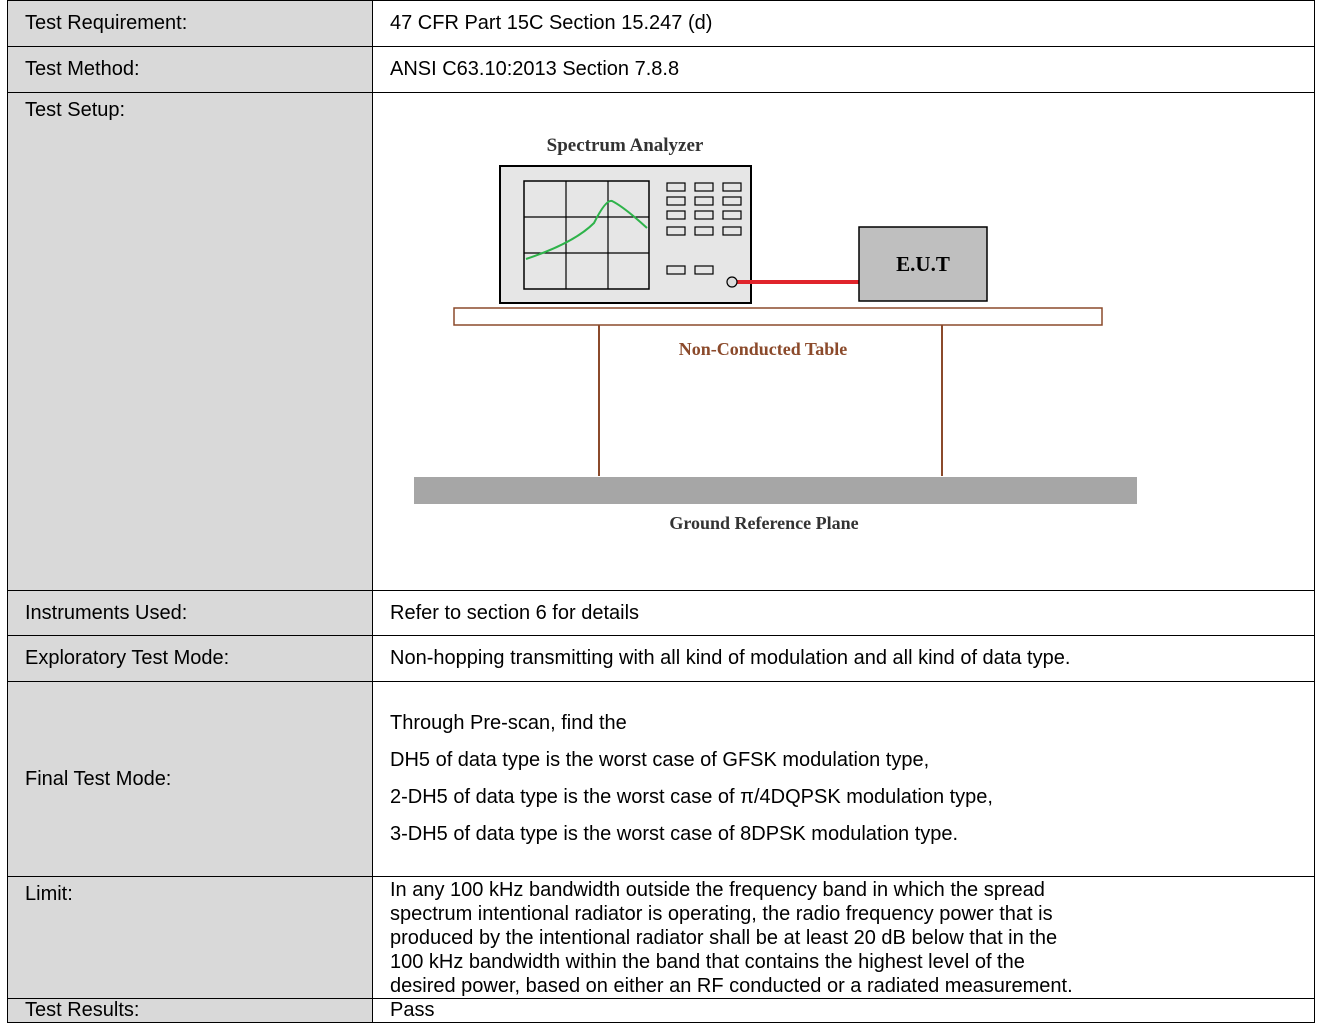  I want to click on row-label: Limit:, so click(190, 937).